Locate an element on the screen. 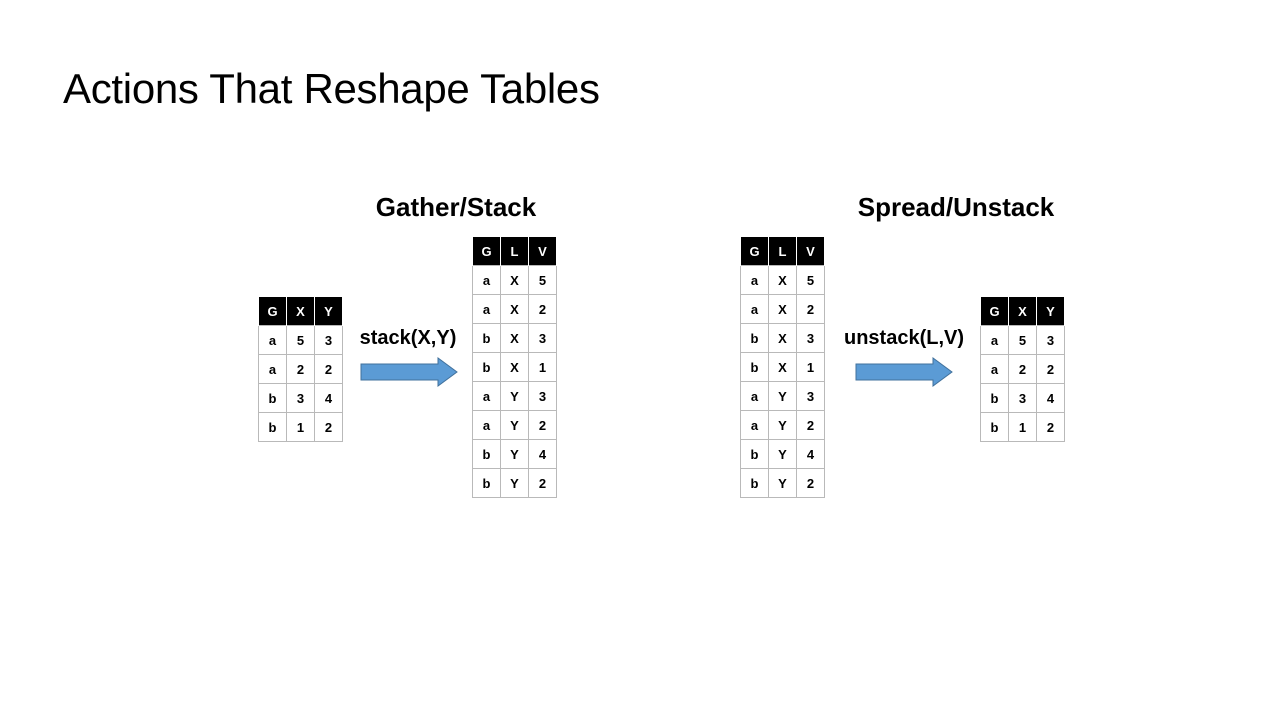 This screenshot has height=720, width=1280. arrow-shape is located at coordinates (409, 372).